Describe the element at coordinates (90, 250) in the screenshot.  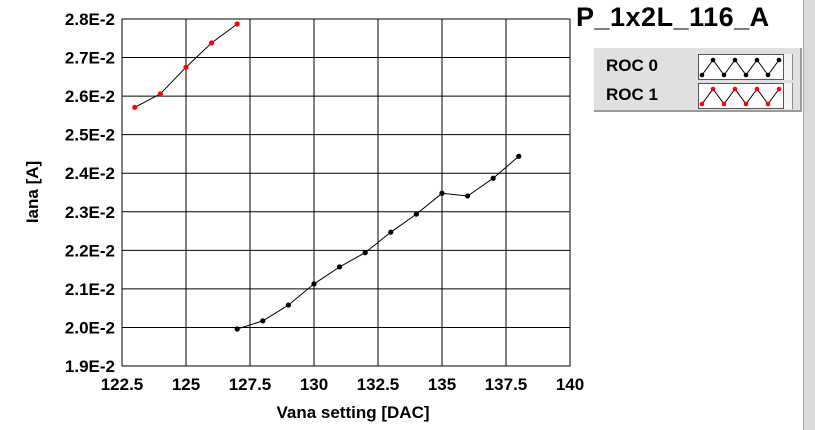
I see `y-tick-label: 2.2E-2` at that location.